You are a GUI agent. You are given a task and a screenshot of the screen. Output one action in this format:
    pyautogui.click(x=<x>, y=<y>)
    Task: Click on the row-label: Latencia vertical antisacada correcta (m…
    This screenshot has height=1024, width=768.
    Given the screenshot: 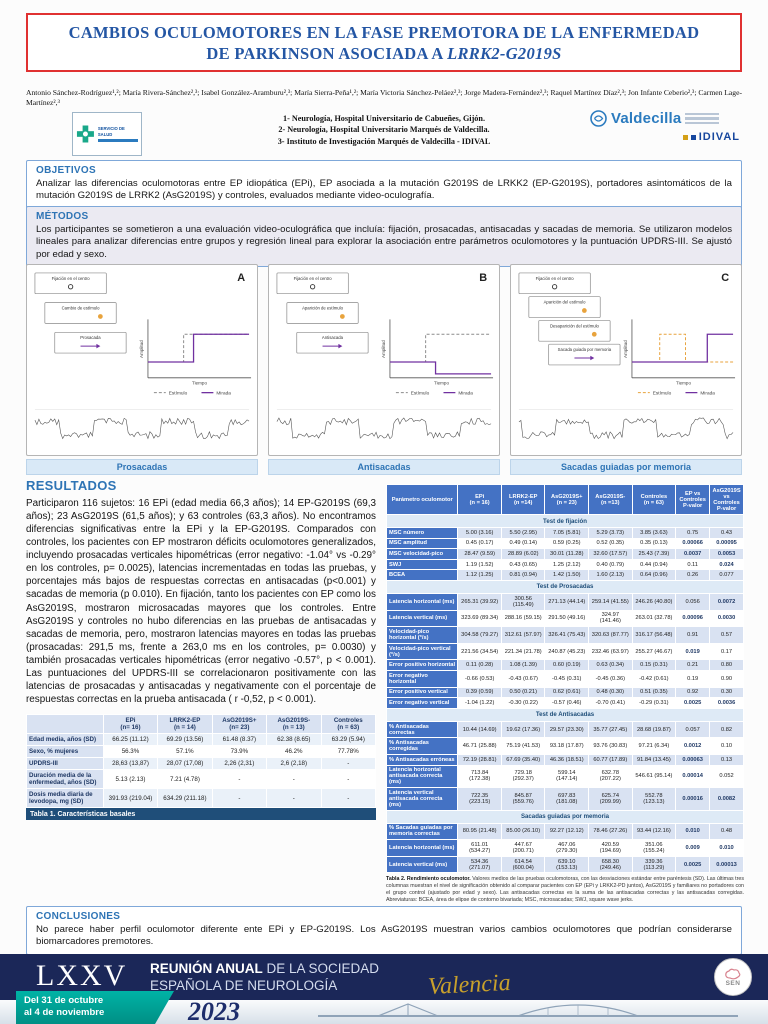 What is the action you would take?
    pyautogui.click(x=422, y=799)
    